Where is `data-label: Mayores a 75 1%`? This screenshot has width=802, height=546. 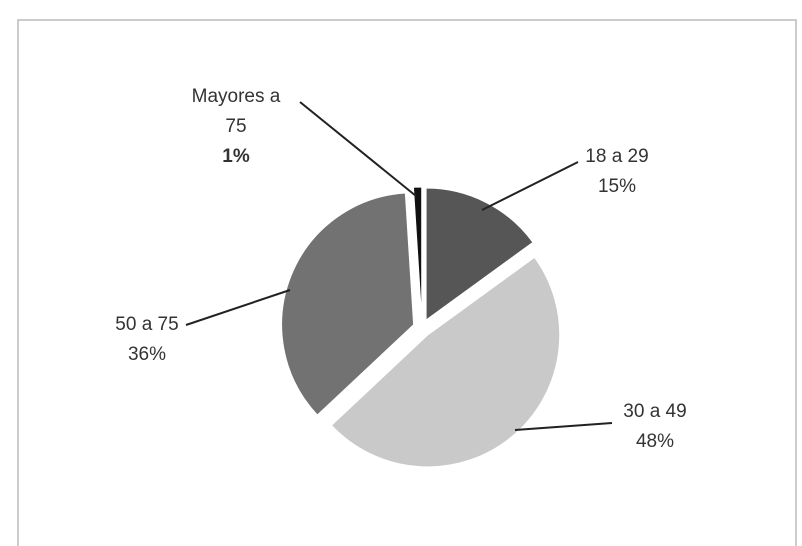
data-label: Mayores a 75 1% is located at coordinates (236, 127).